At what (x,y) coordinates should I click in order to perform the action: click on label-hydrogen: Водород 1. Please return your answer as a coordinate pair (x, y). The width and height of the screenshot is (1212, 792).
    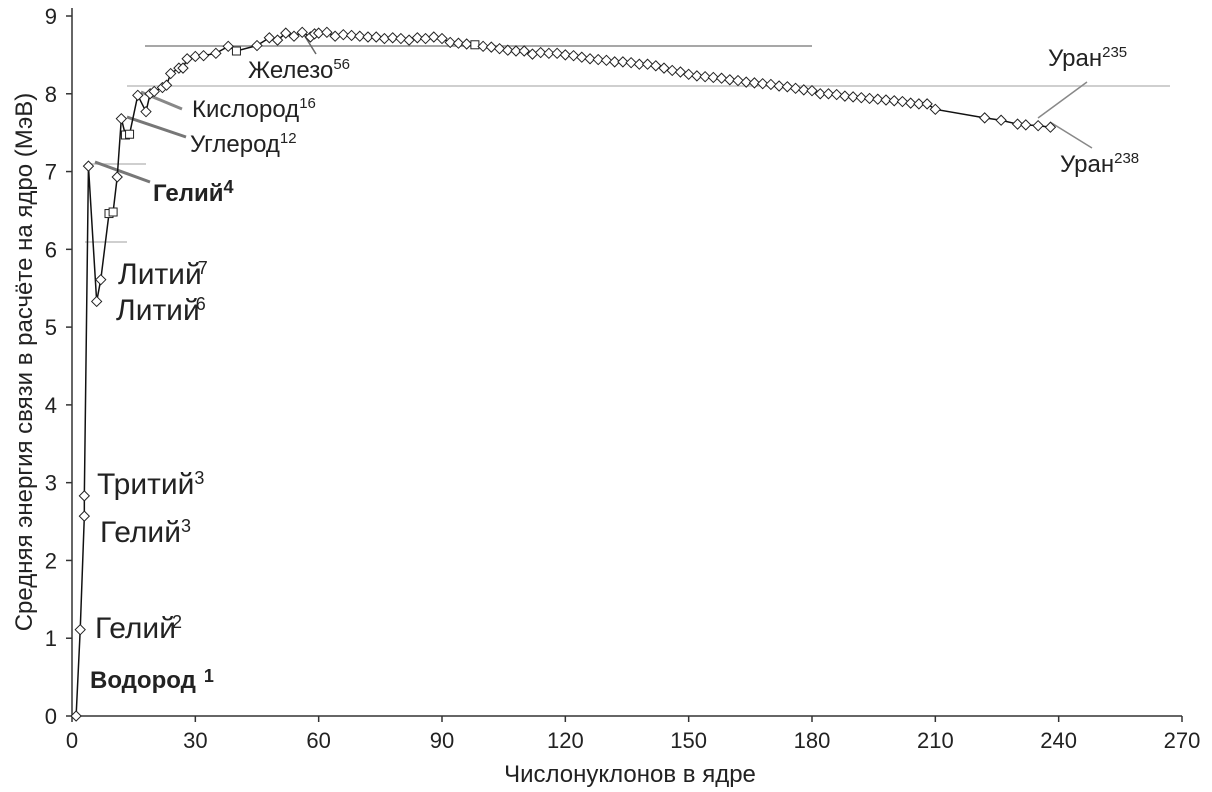
    Looking at the image, I should click on (152, 680).